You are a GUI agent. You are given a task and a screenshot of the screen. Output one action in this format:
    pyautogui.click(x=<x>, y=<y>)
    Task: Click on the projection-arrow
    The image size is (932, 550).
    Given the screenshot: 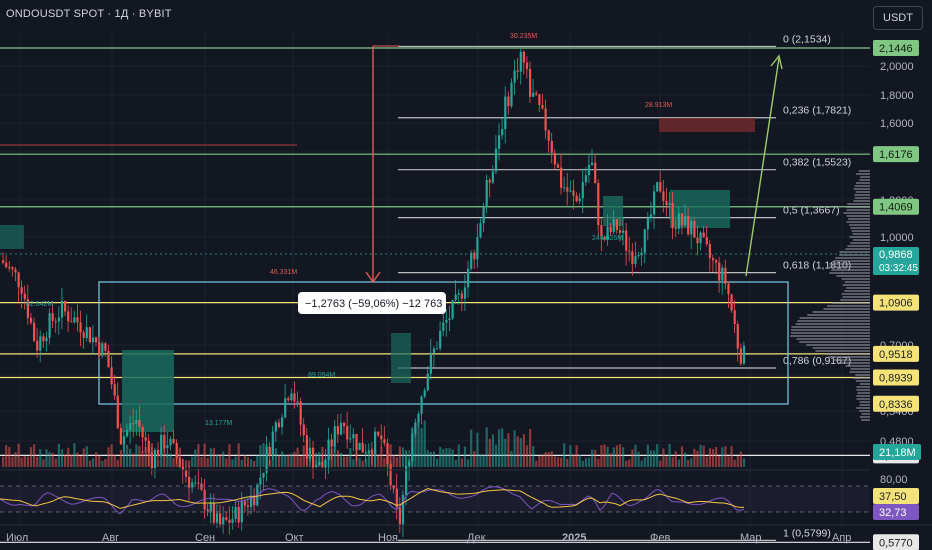 What is the action you would take?
    pyautogui.click(x=762, y=167)
    